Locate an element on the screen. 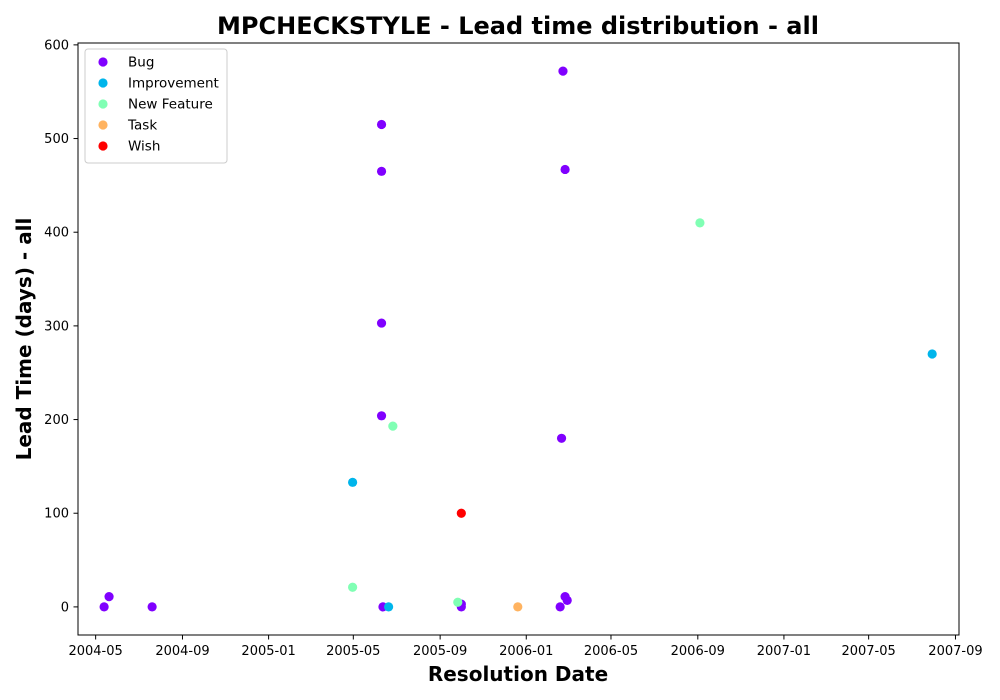 This screenshot has width=1000, height=700. legend-box is located at coordinates (156, 106).